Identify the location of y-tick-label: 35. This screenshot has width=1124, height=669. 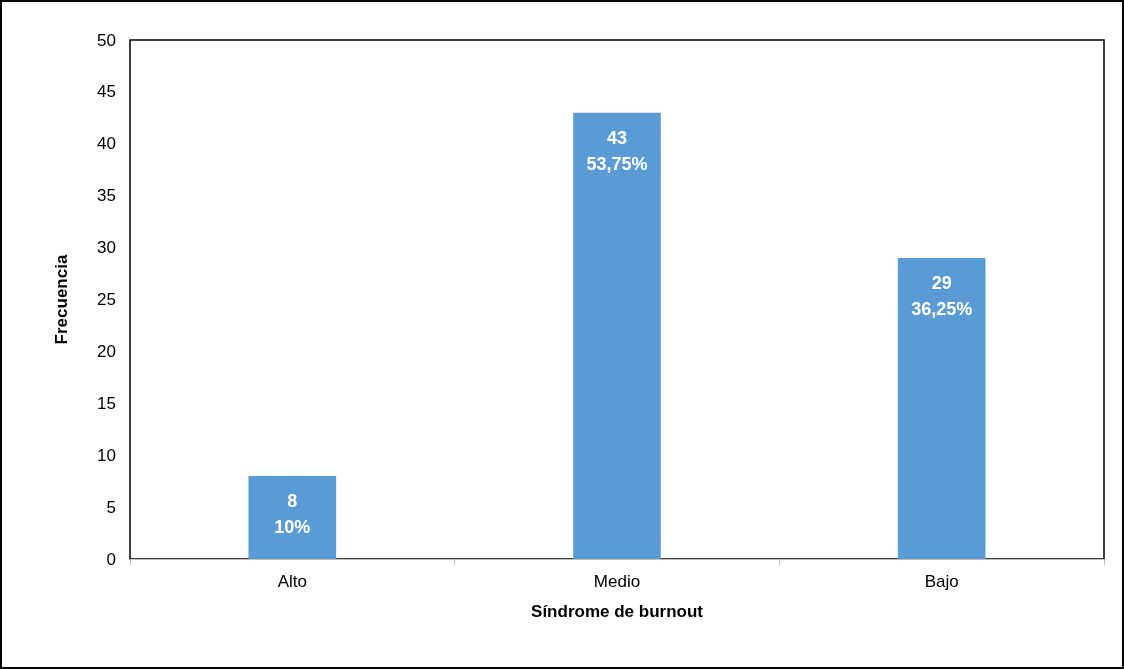
(106, 196).